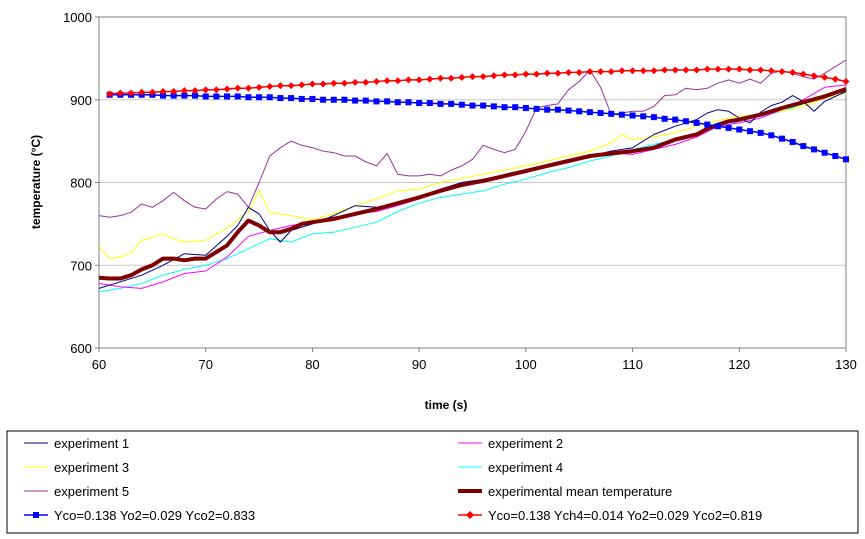 The width and height of the screenshot is (865, 539). What do you see at coordinates (446, 405) in the screenshot?
I see `x-axis-title: time (s)` at bounding box center [446, 405].